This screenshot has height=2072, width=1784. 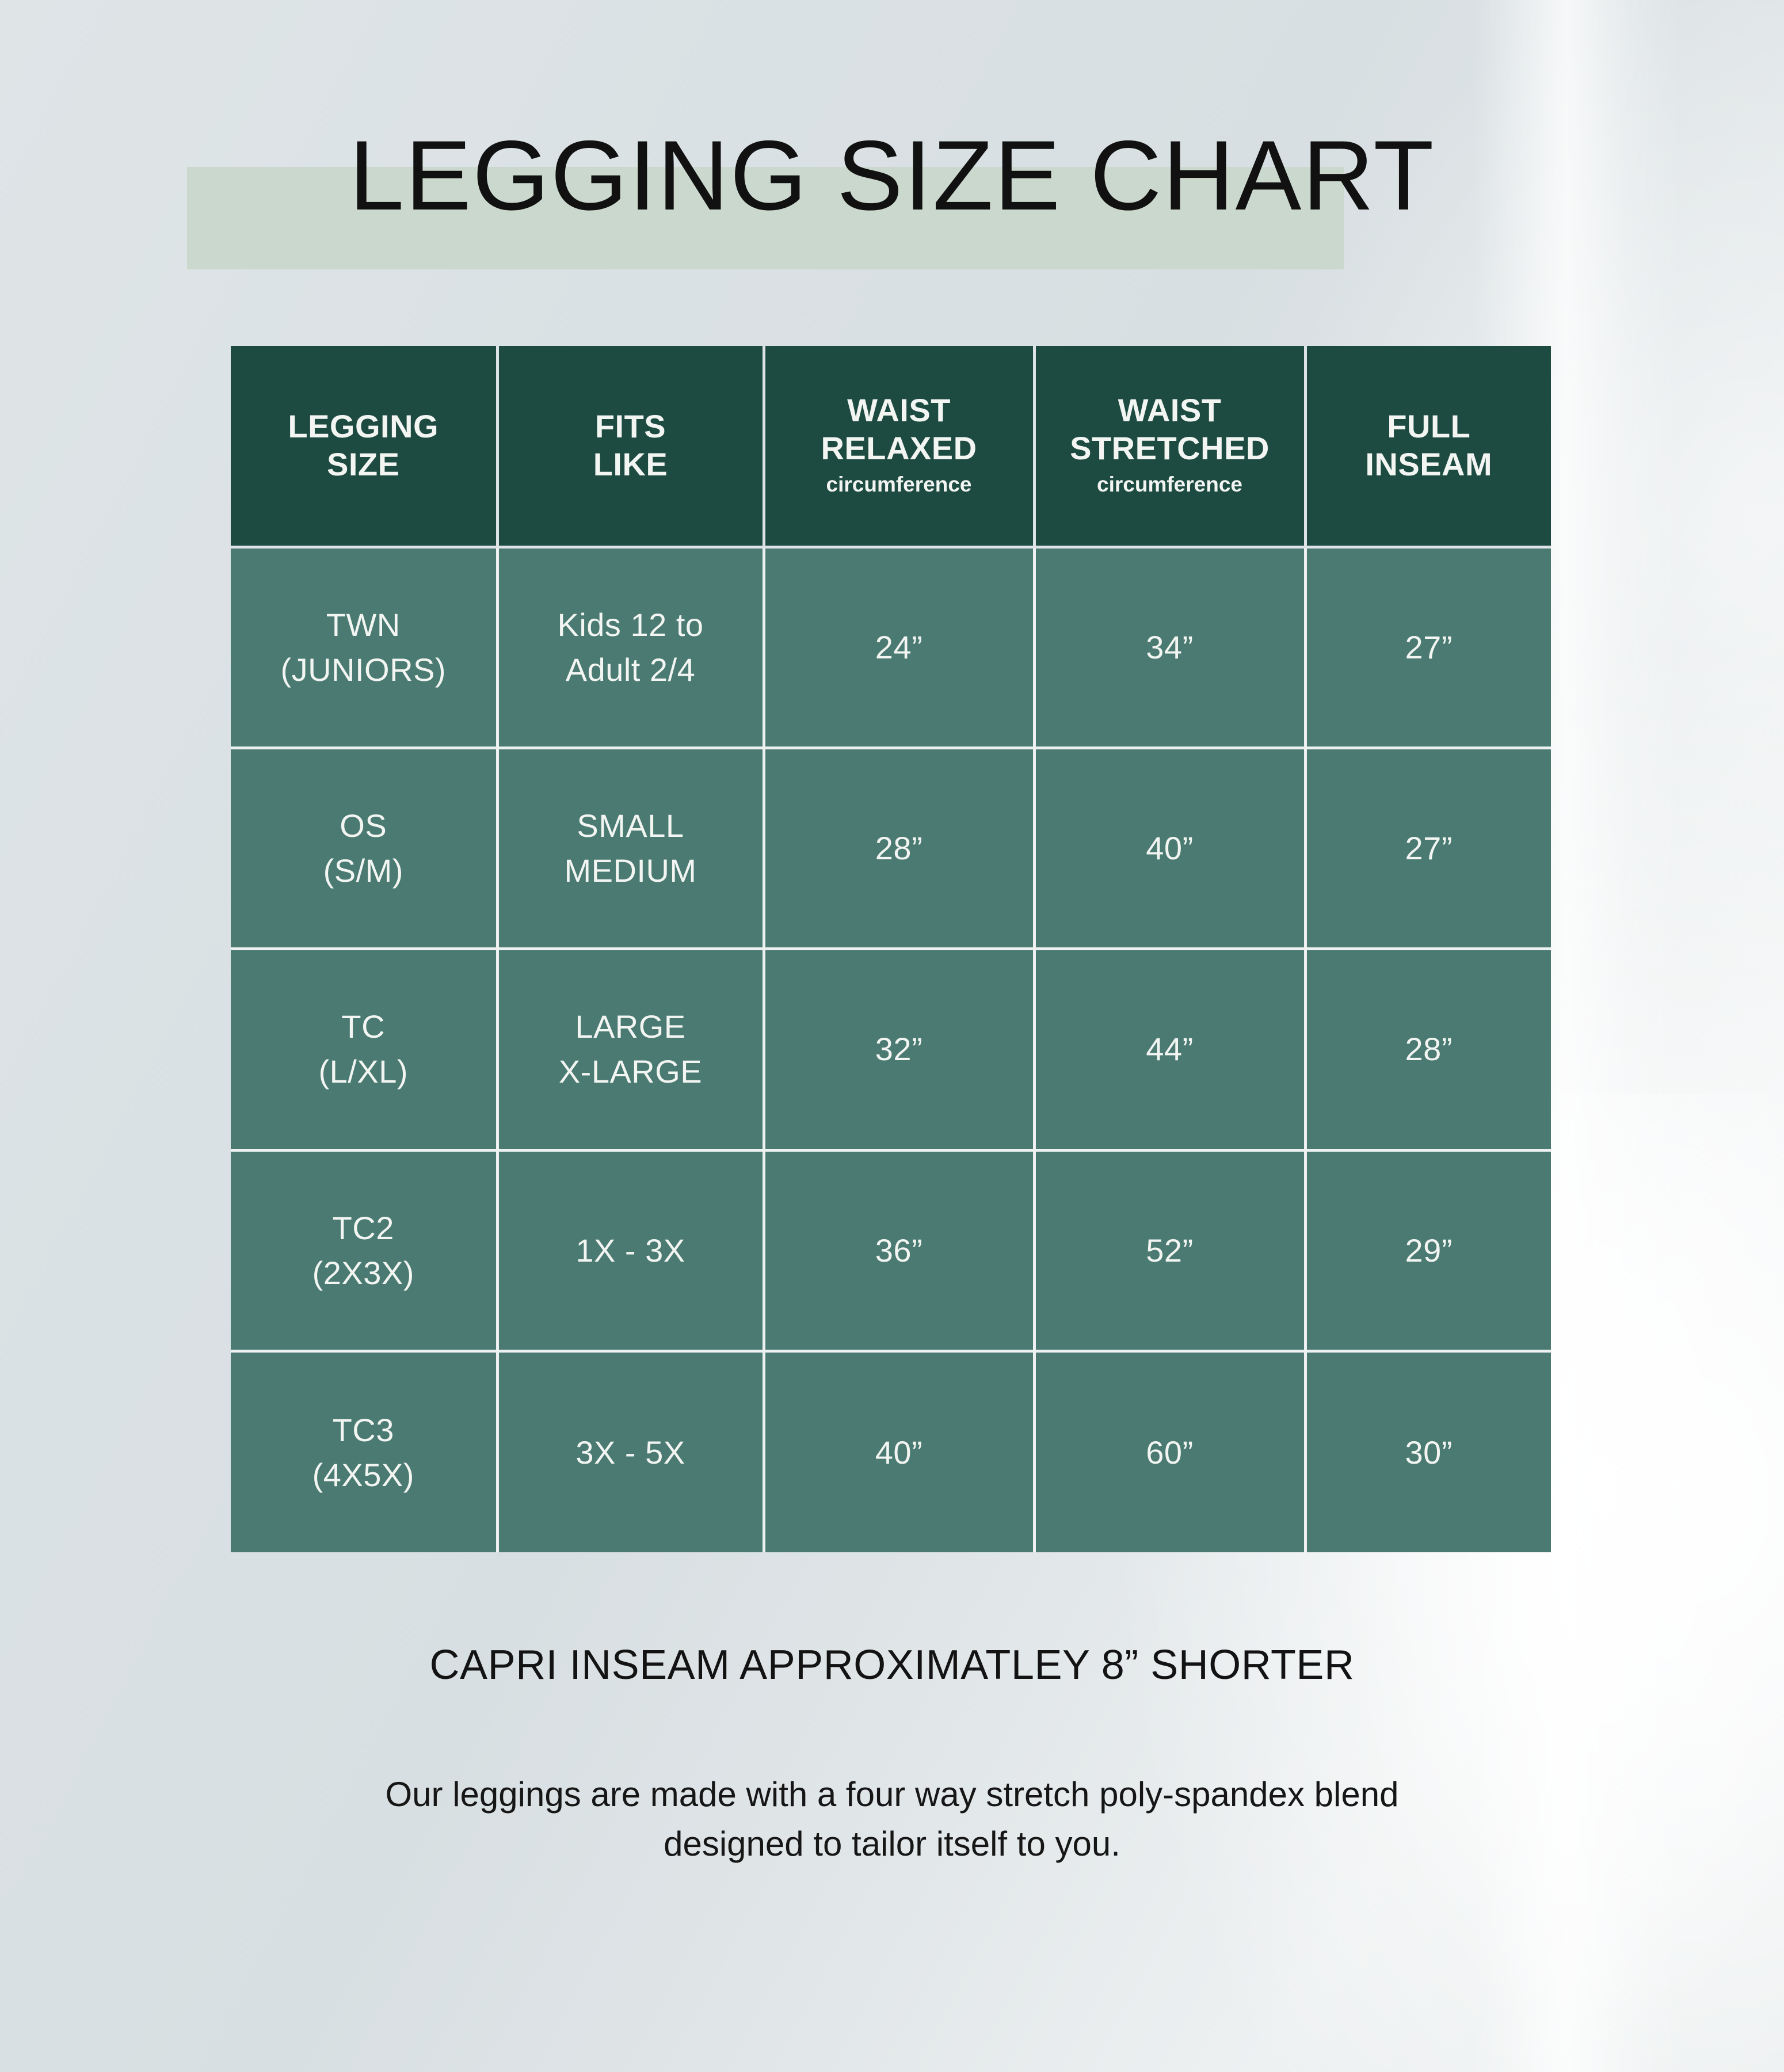 I want to click on cell-waist-stretched: 44”, so click(x=1170, y=1051).